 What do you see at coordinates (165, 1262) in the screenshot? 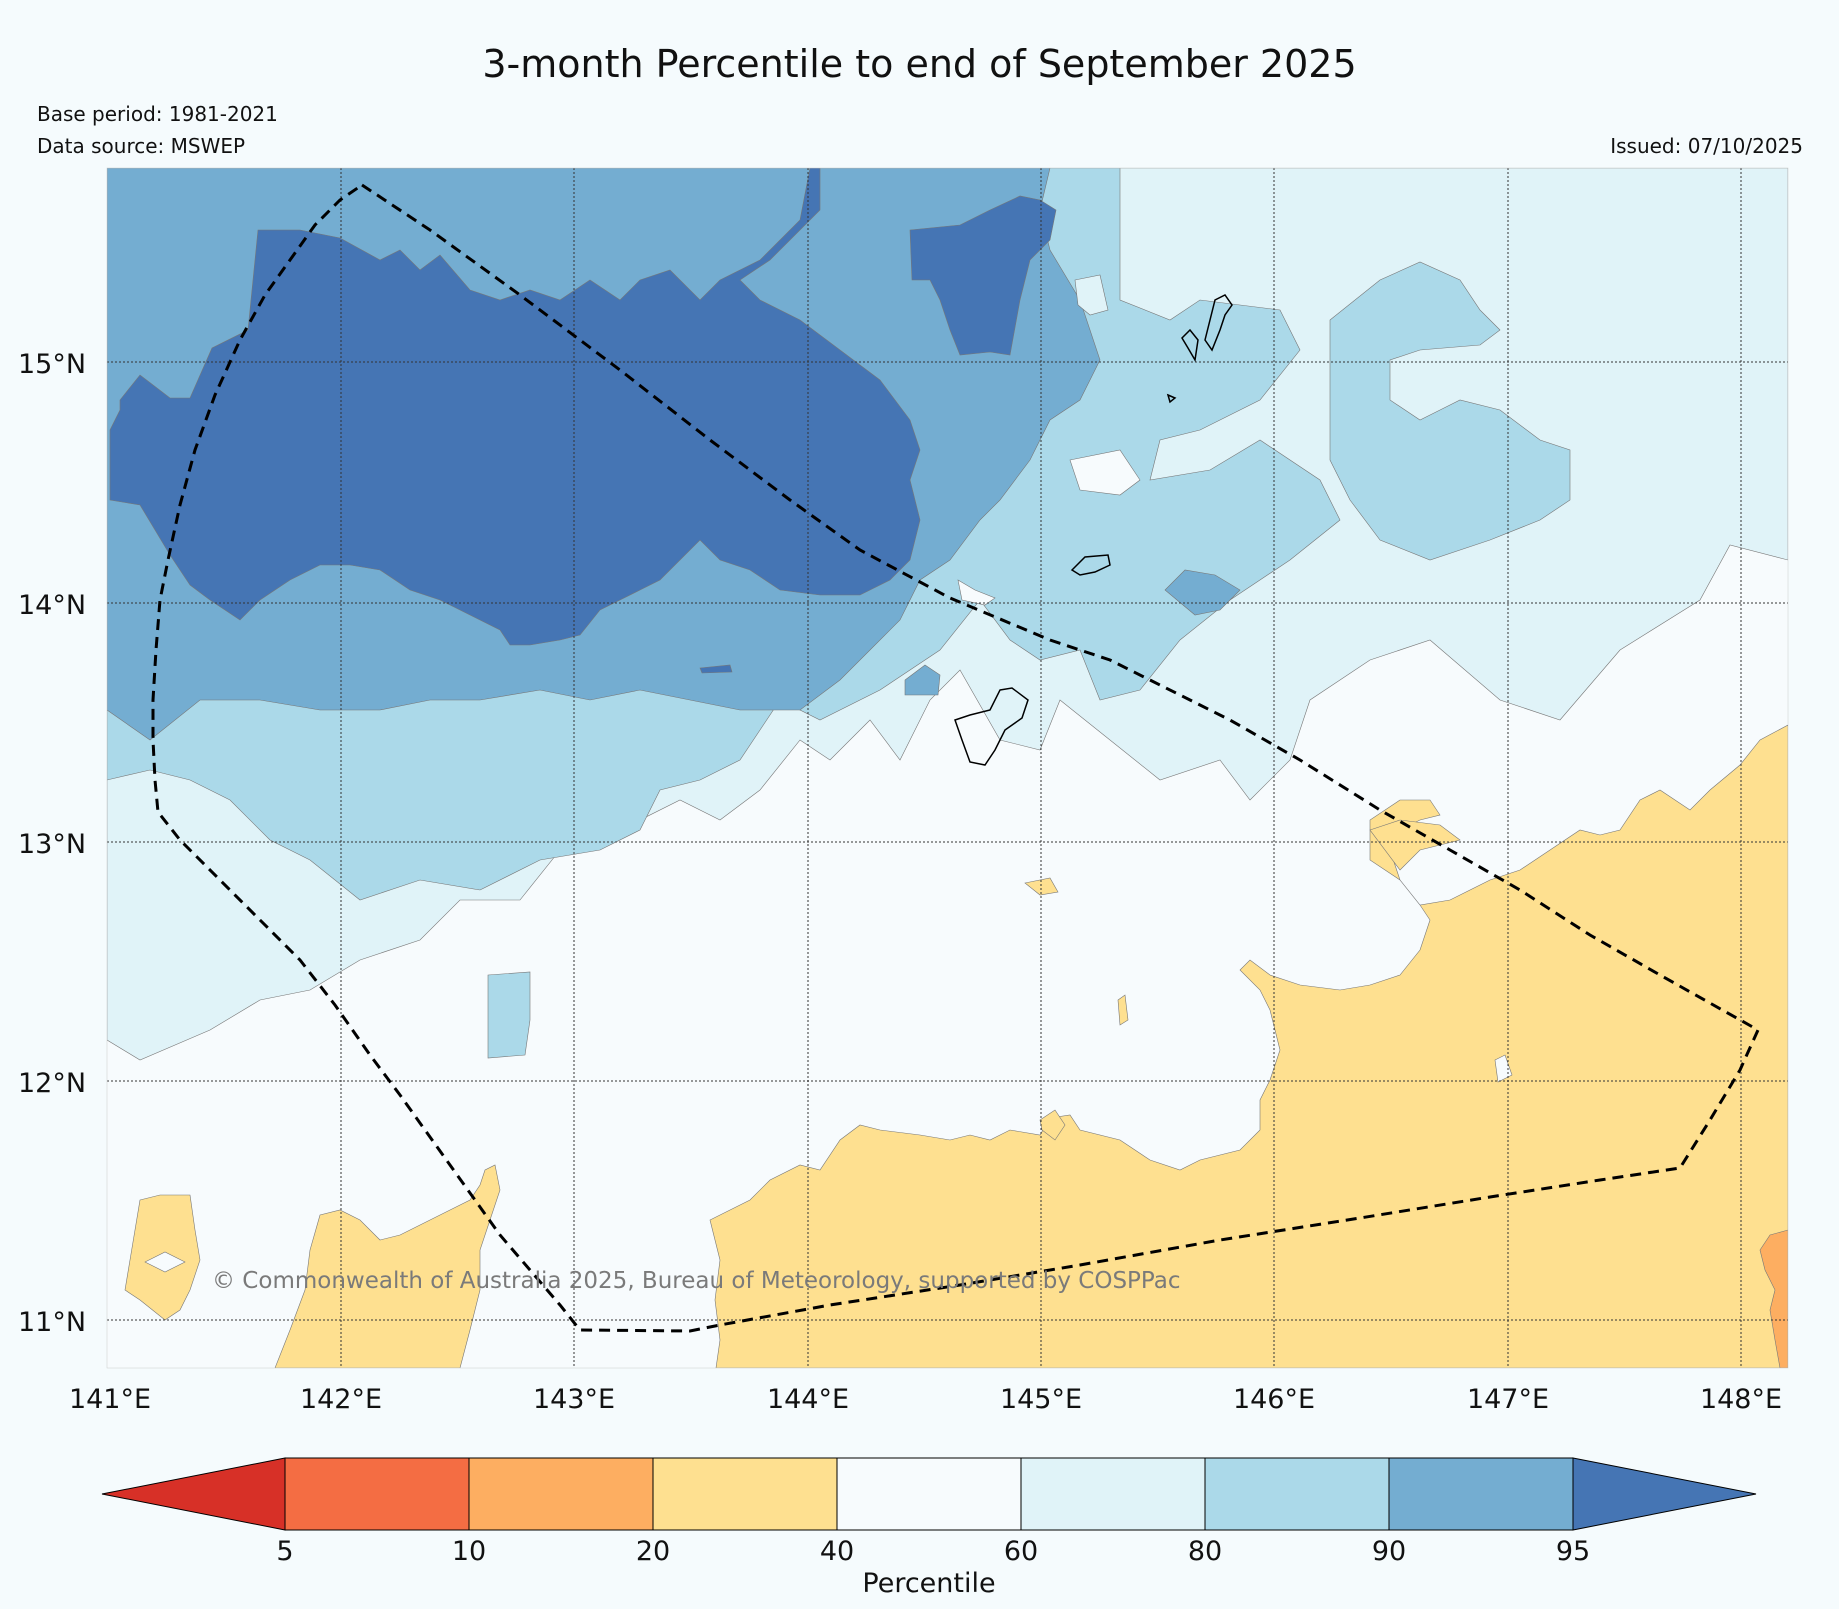
I see `region-40-60-island-d` at bounding box center [165, 1262].